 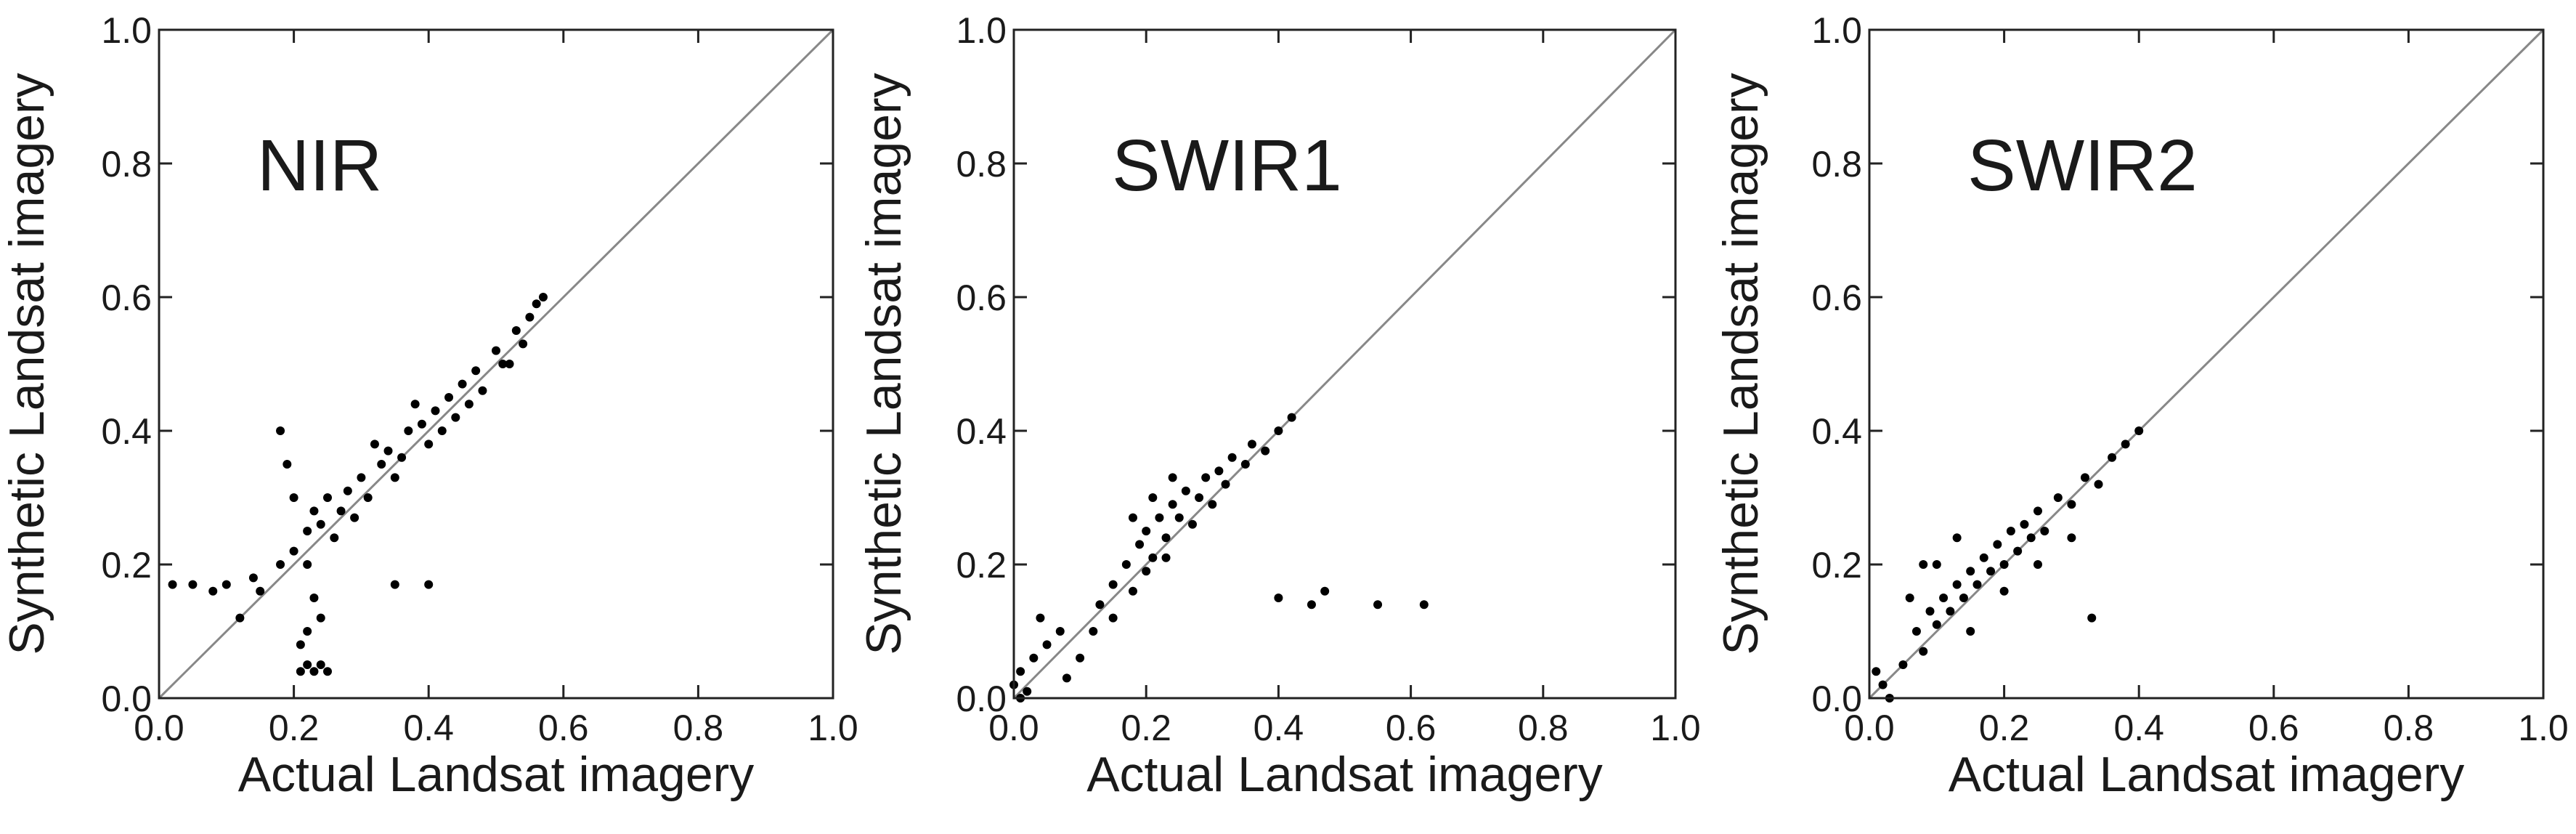 What do you see at coordinates (2543, 728) in the screenshot?
I see `x-tick-label: 1.0` at bounding box center [2543, 728].